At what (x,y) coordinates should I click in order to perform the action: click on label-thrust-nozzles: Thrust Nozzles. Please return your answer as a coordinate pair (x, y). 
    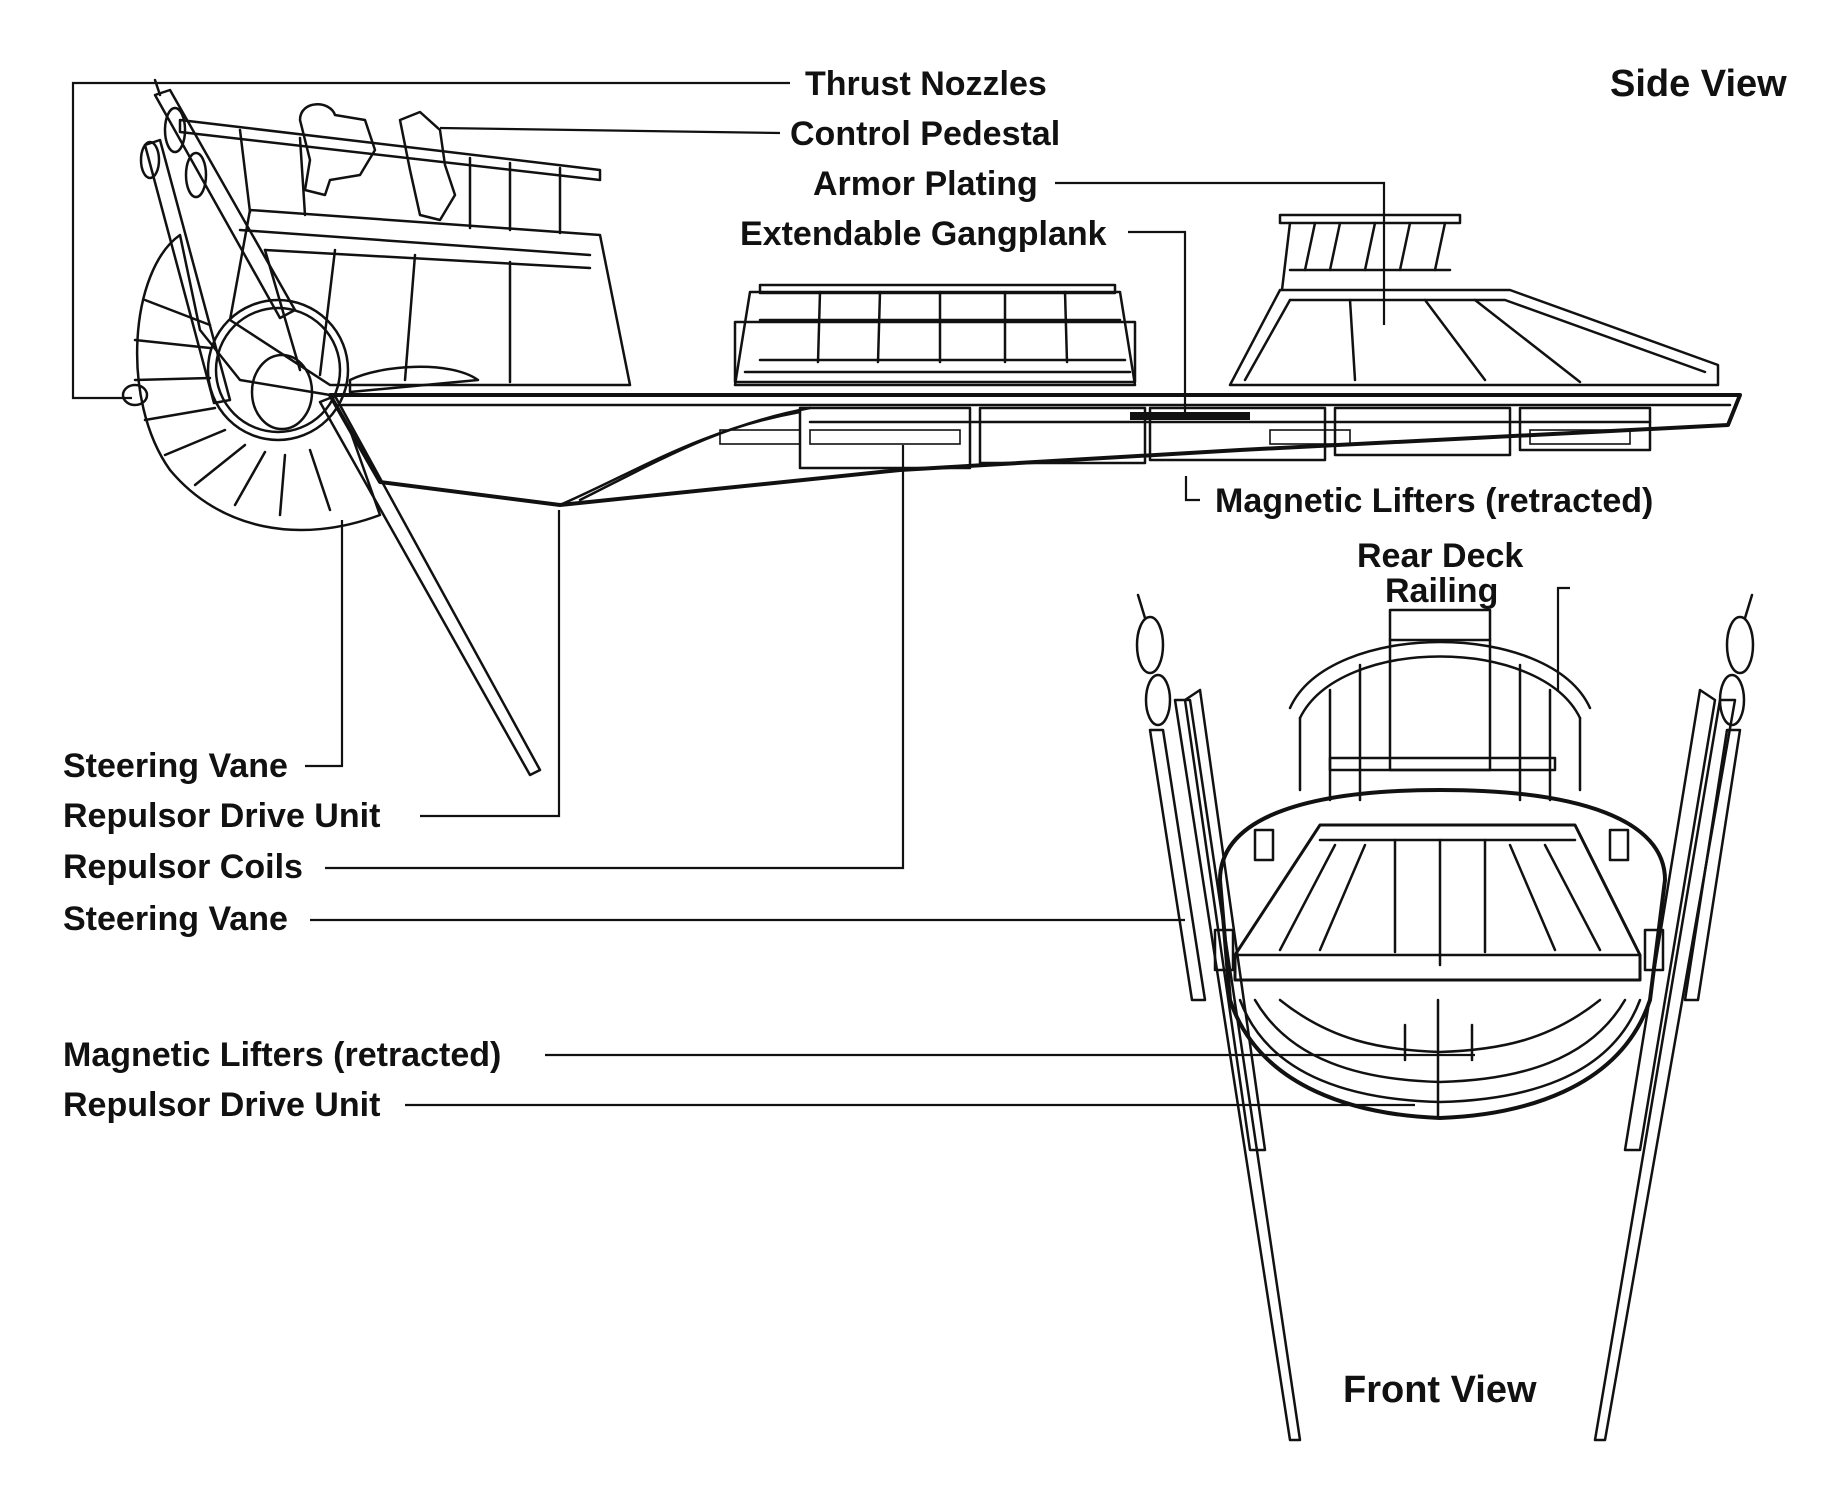
    Looking at the image, I should click on (926, 84).